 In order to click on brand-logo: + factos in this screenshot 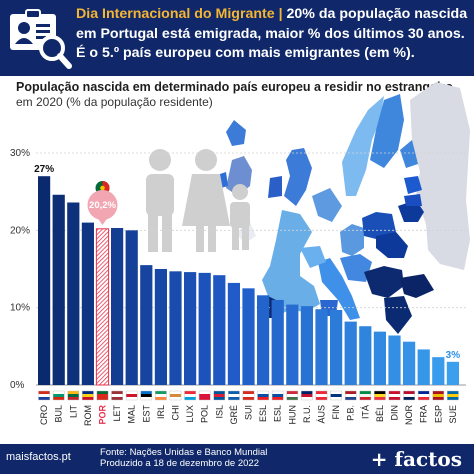, I will do `click(416, 459)`.